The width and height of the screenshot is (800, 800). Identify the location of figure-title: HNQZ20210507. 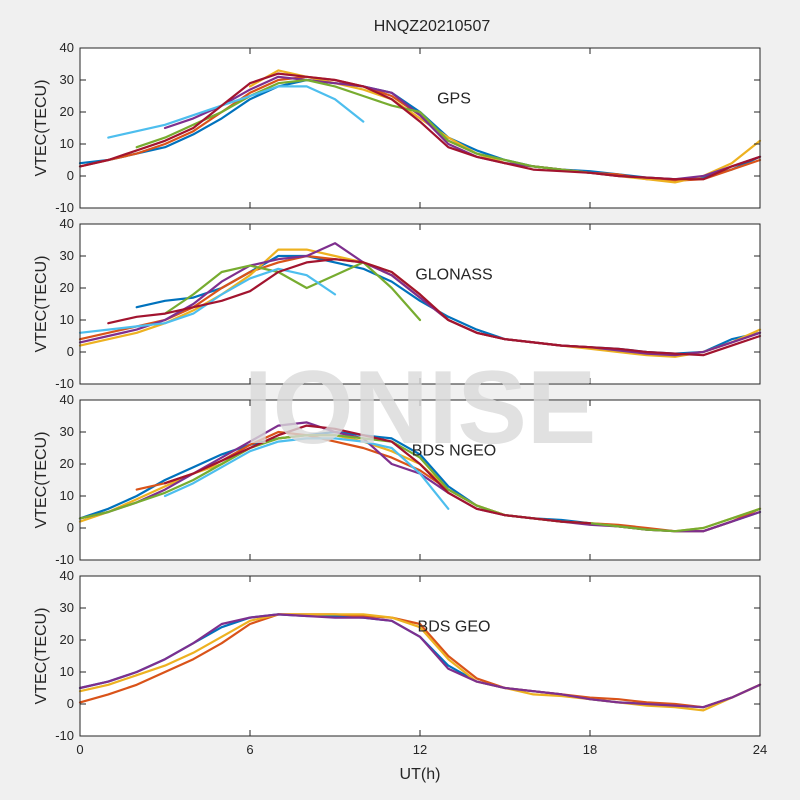
(432, 26).